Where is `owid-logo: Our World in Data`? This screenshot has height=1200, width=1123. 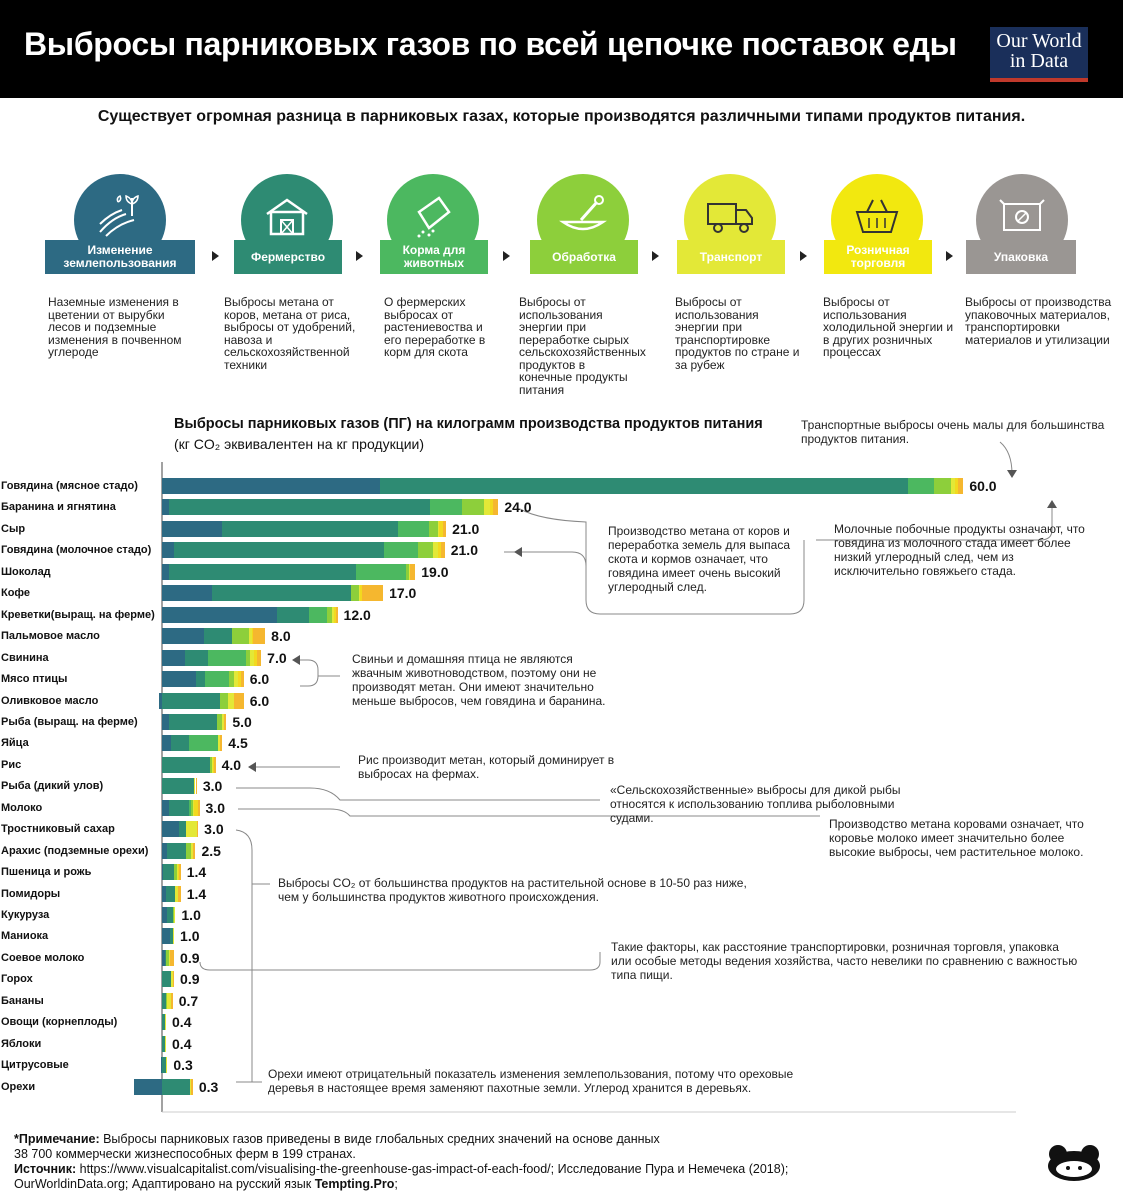 owid-logo: Our World in Data is located at coordinates (1039, 54).